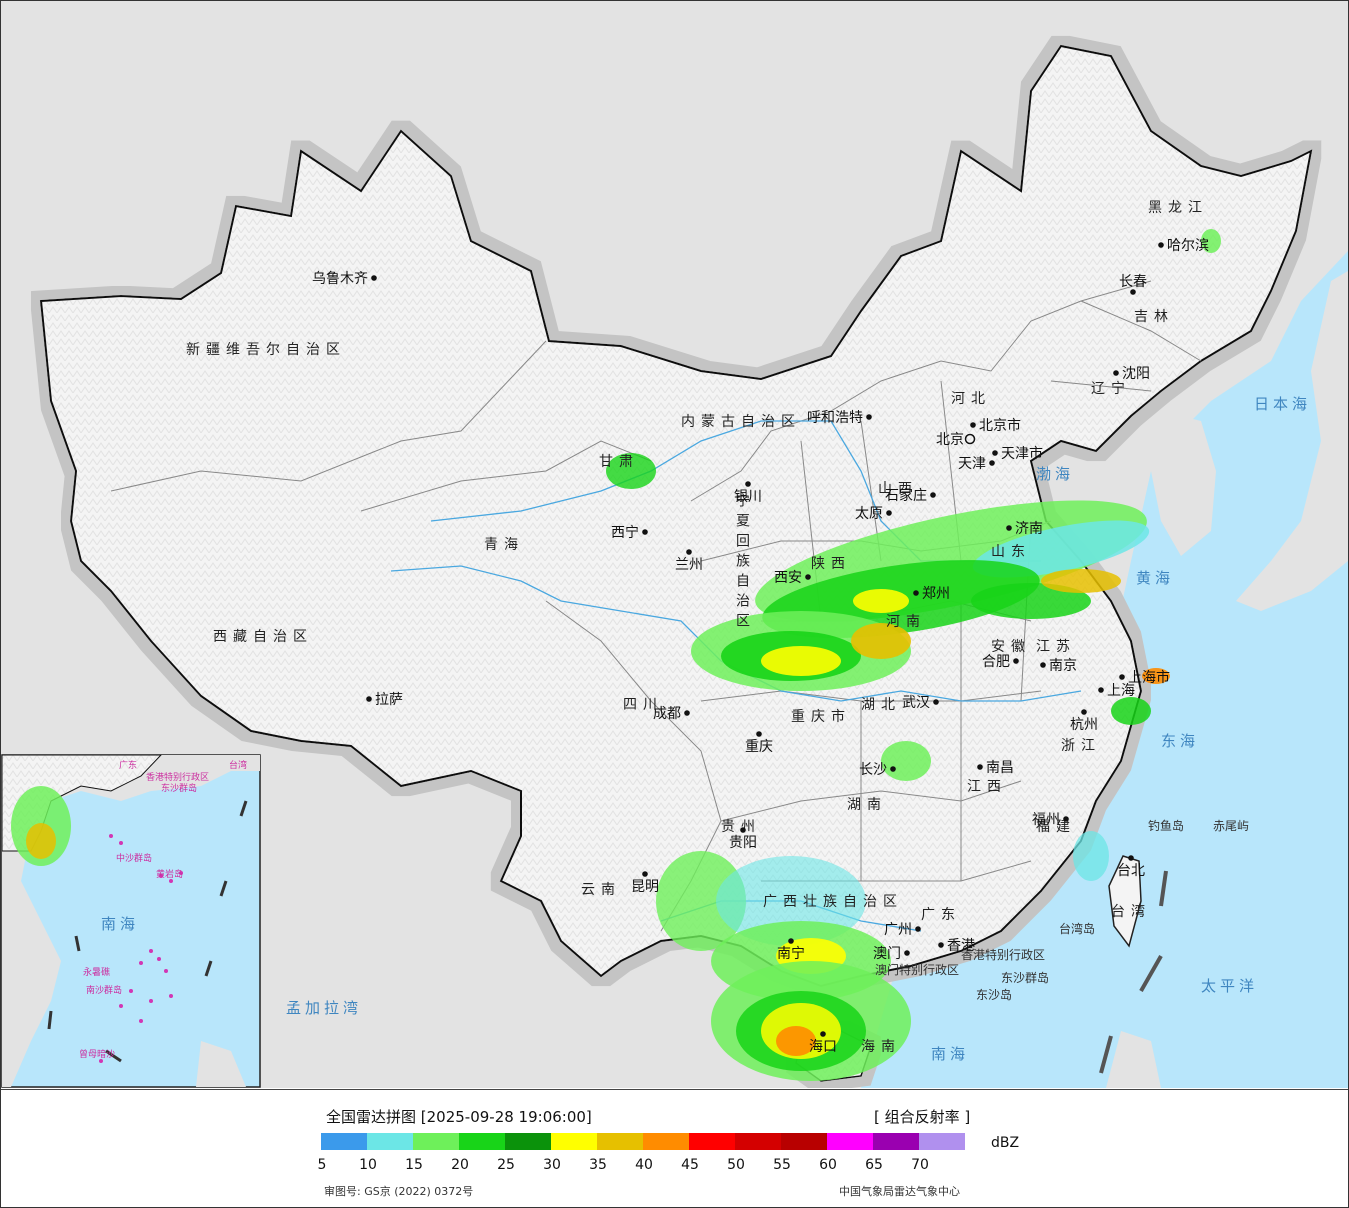 The image size is (1349, 1208). Describe the element at coordinates (340, 279) in the screenshot. I see `city-label: 乌鲁木齐` at that location.